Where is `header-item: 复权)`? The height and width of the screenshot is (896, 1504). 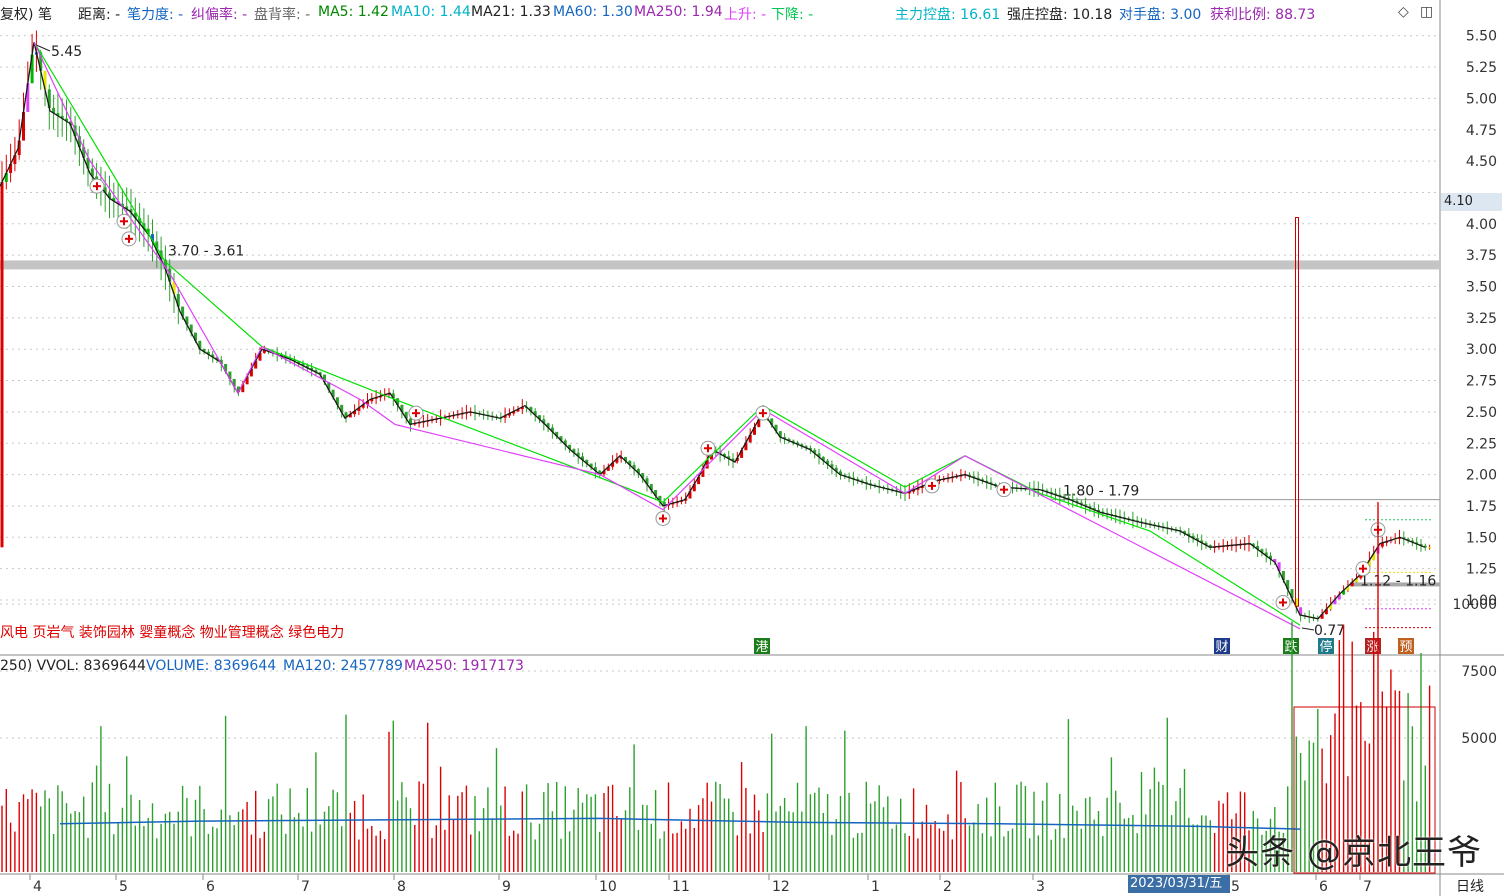
header-item: 复权) is located at coordinates (17, 15).